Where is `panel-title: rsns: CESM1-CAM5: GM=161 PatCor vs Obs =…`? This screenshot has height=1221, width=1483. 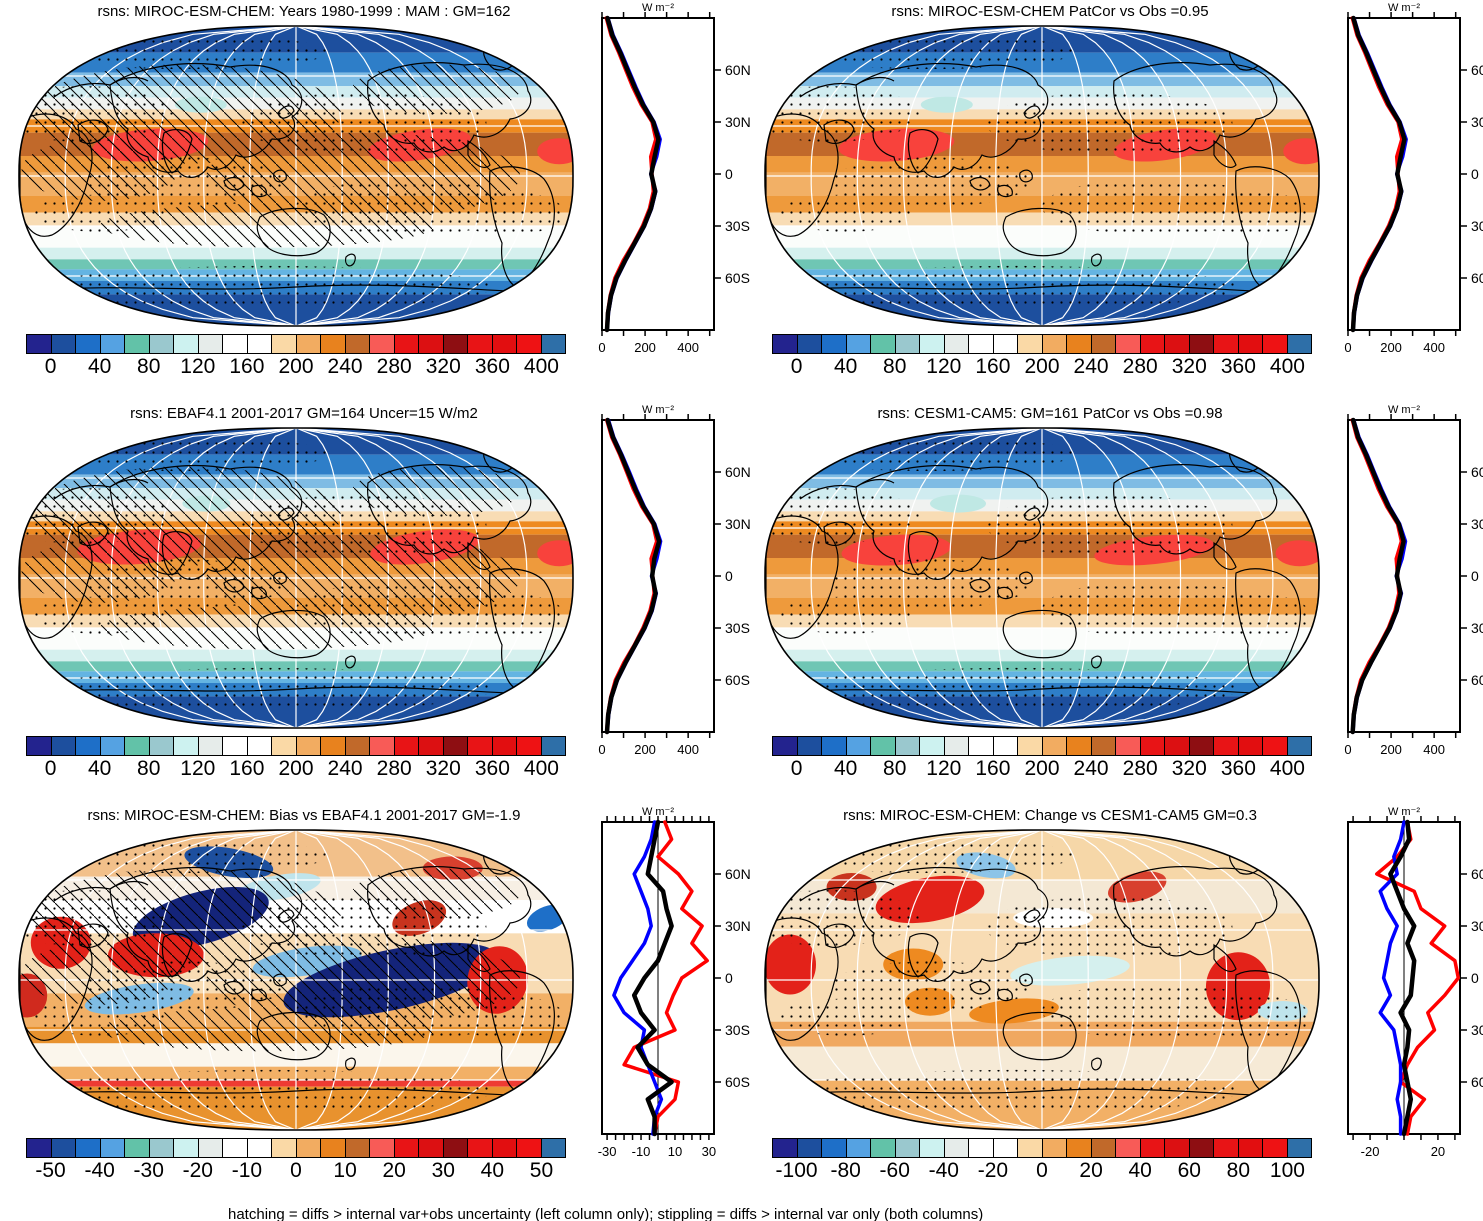
panel-title: rsns: CESM1-CAM5: GM=161 PatCor vs Obs =… is located at coordinates (1050, 413).